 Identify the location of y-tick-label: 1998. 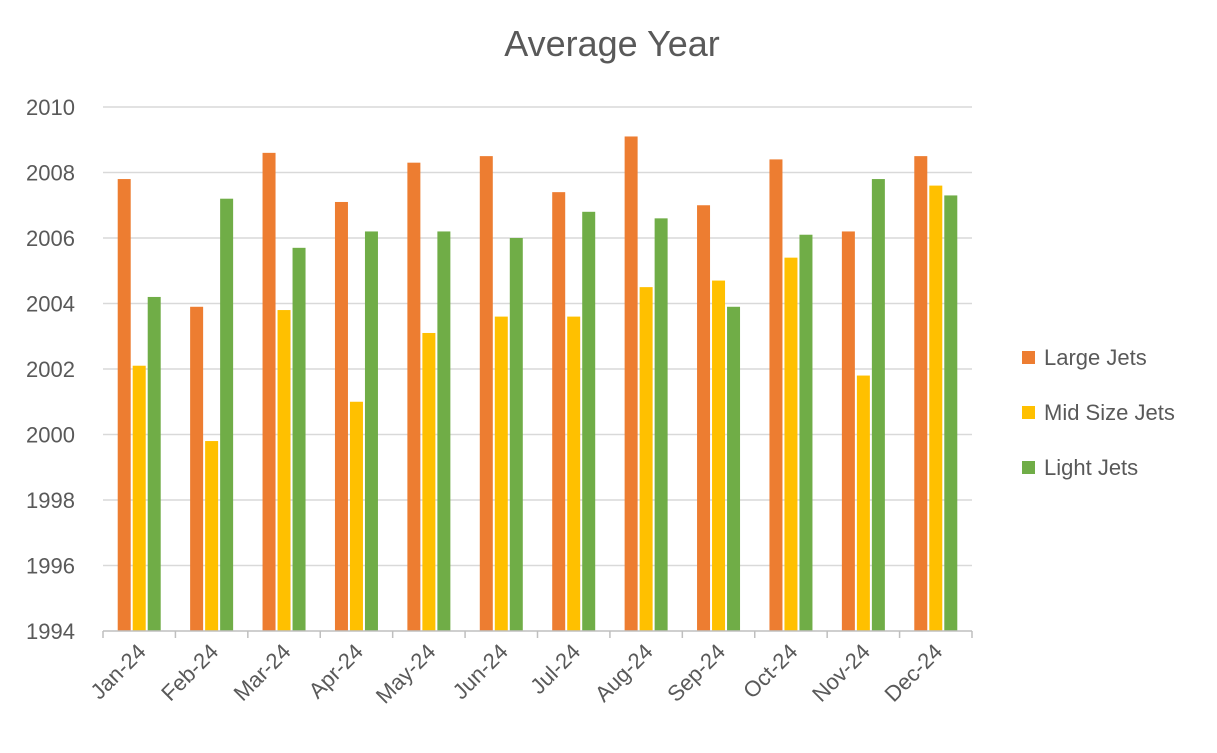
(50, 500).